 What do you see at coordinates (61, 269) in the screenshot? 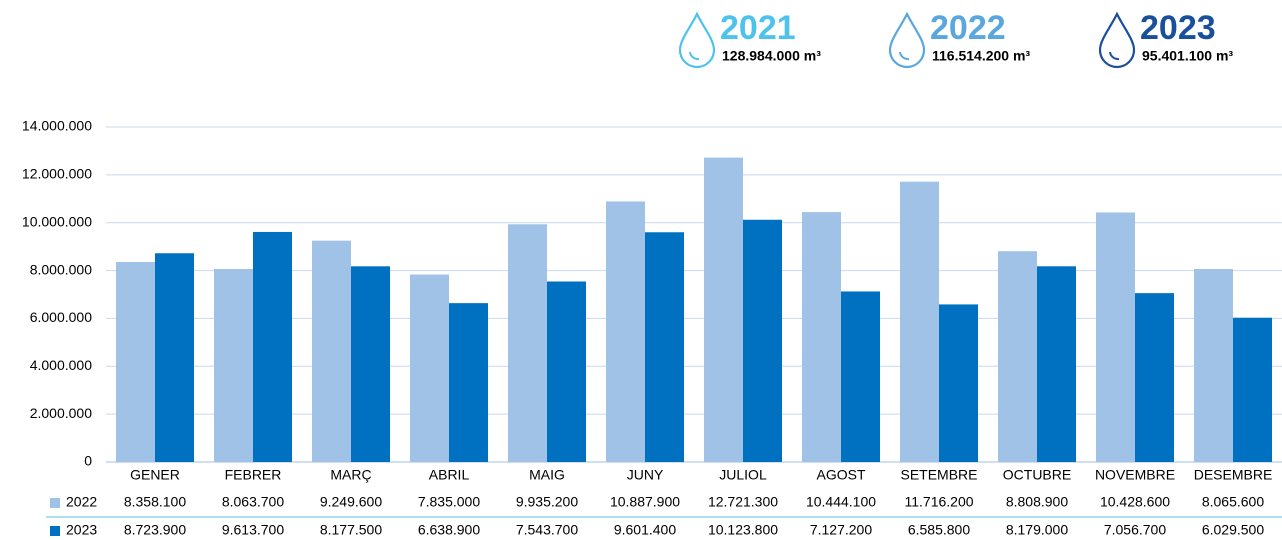
I see `y-tick-label: 8.000.000` at bounding box center [61, 269].